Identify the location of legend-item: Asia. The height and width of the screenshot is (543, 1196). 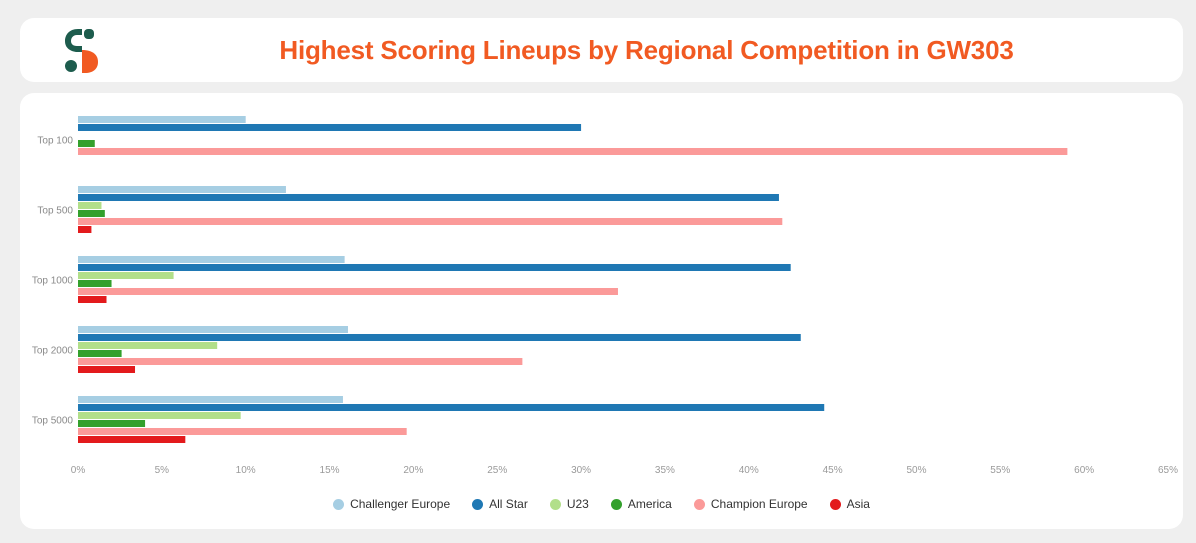
(849, 504).